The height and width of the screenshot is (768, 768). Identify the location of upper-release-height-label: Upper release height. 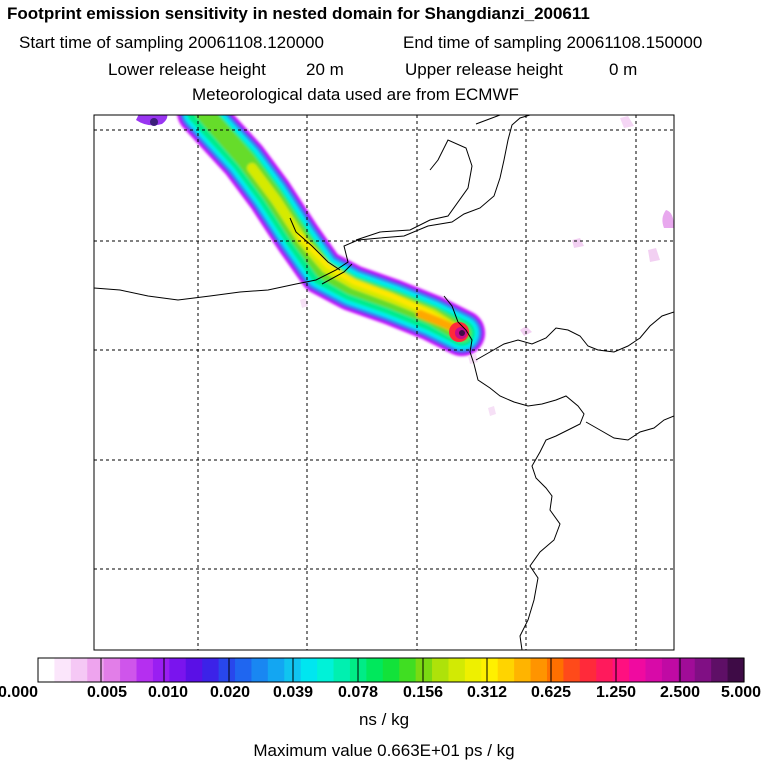
(484, 69).